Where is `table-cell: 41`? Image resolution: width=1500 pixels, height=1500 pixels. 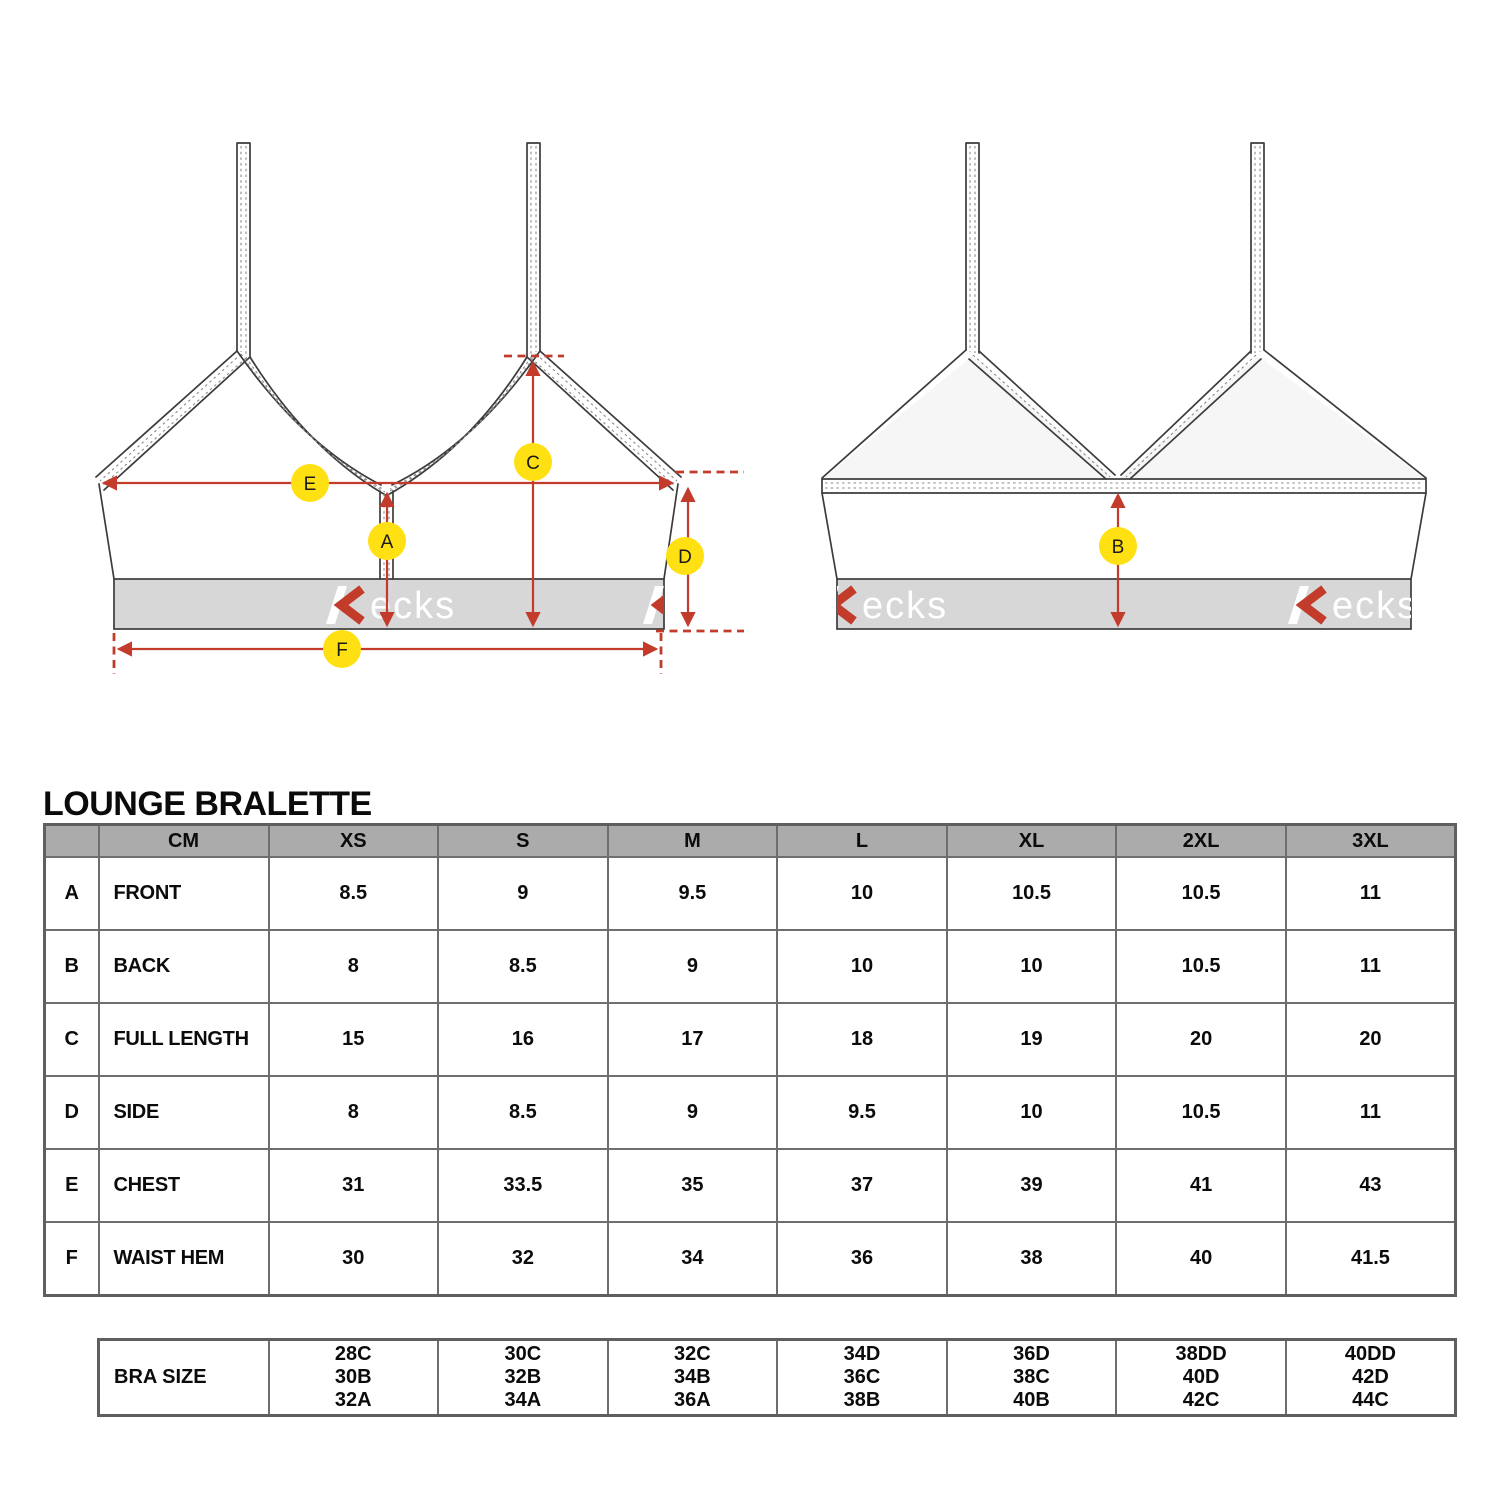 table-cell: 41 is located at coordinates (1201, 1185).